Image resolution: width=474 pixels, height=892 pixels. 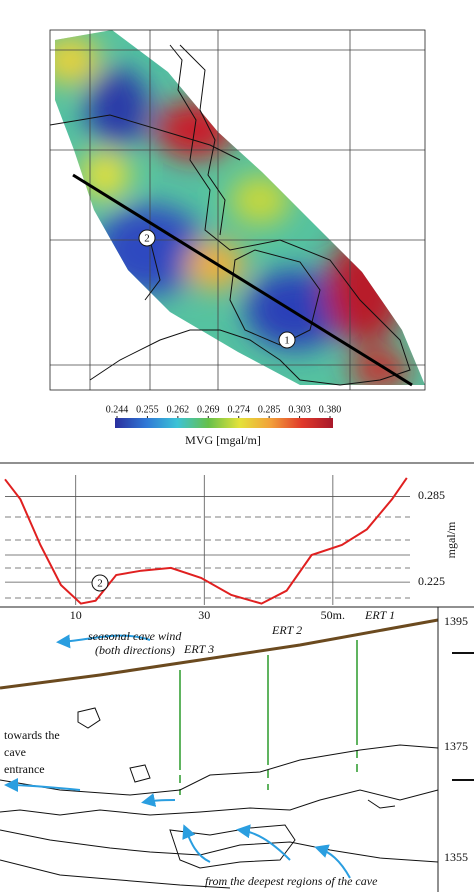 I want to click on elevation-label: 1355, so click(x=456, y=857).